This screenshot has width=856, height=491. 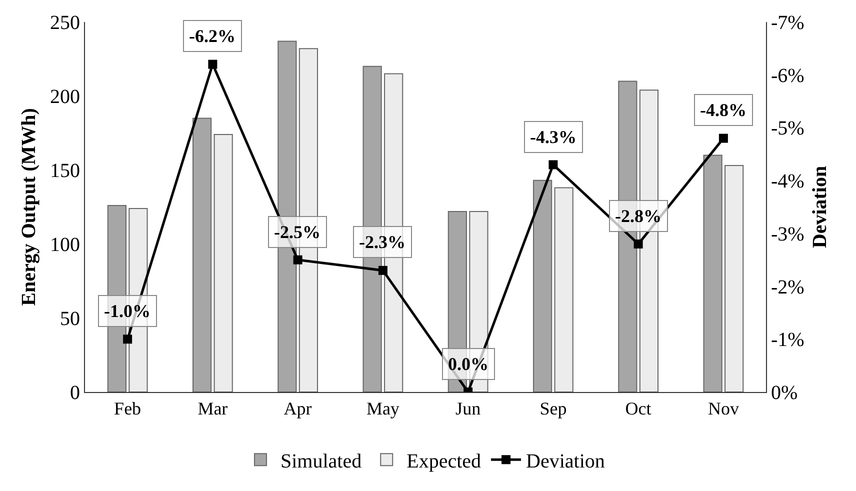 I want to click on x-tick-label: Nov, so click(x=723, y=408).